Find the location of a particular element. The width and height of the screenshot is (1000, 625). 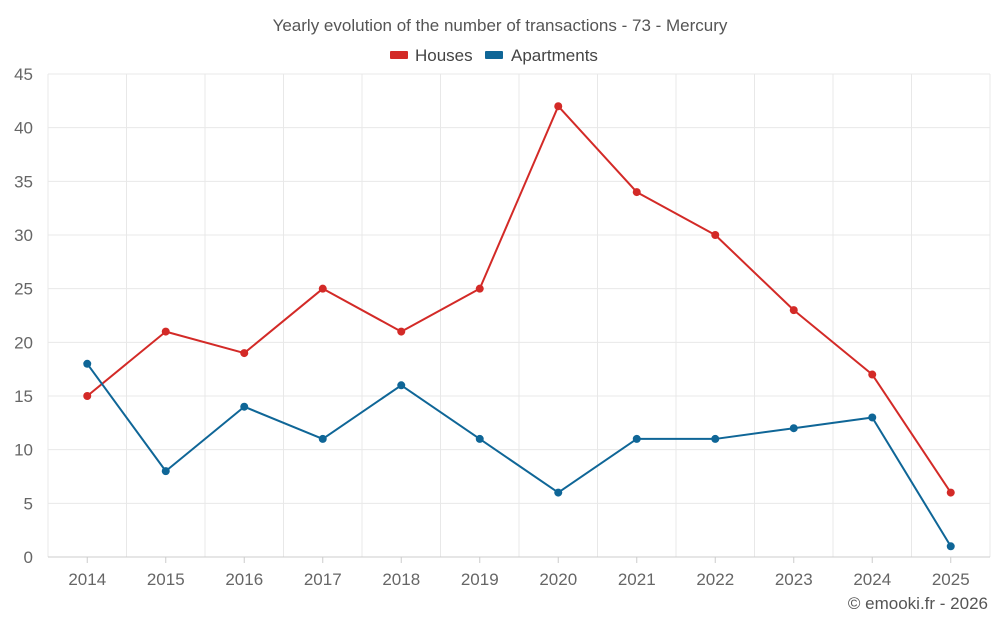

y-tick-label: 5 is located at coordinates (28, 503).